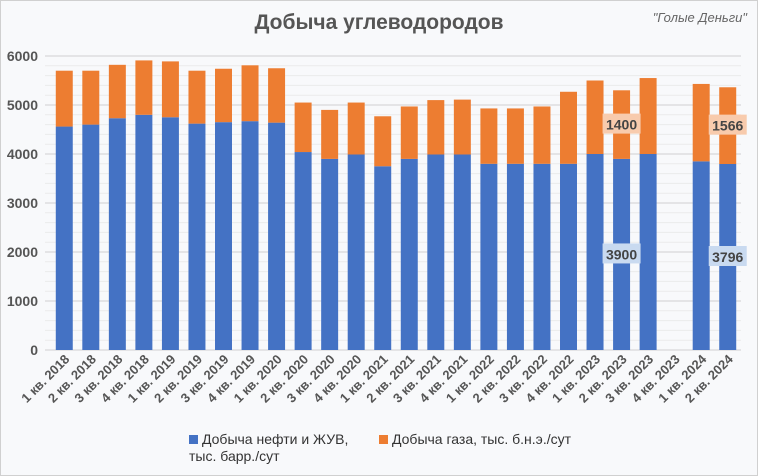 Image resolution: width=758 pixels, height=476 pixels. What do you see at coordinates (34, 350) in the screenshot?
I see `y-tick-label: 0` at bounding box center [34, 350].